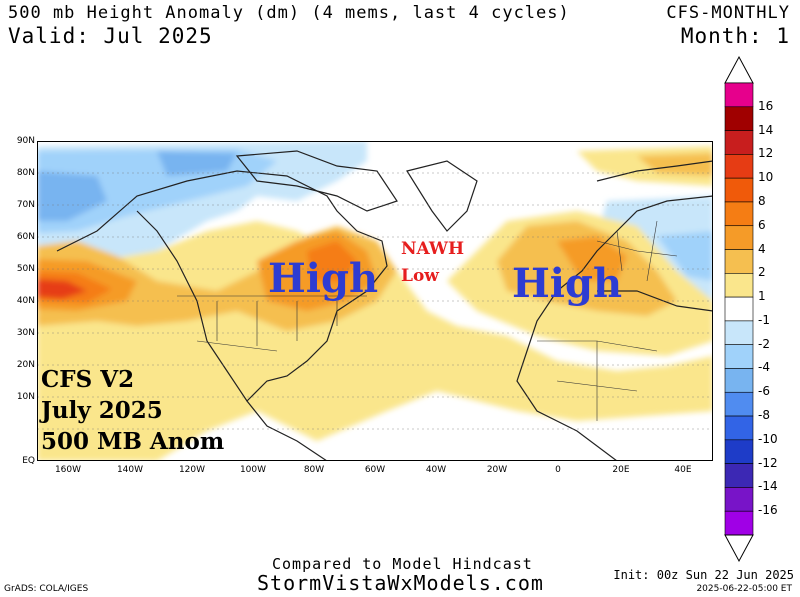  Describe the element at coordinates (28, 461) in the screenshot. I see `lat-label: EQ` at that location.